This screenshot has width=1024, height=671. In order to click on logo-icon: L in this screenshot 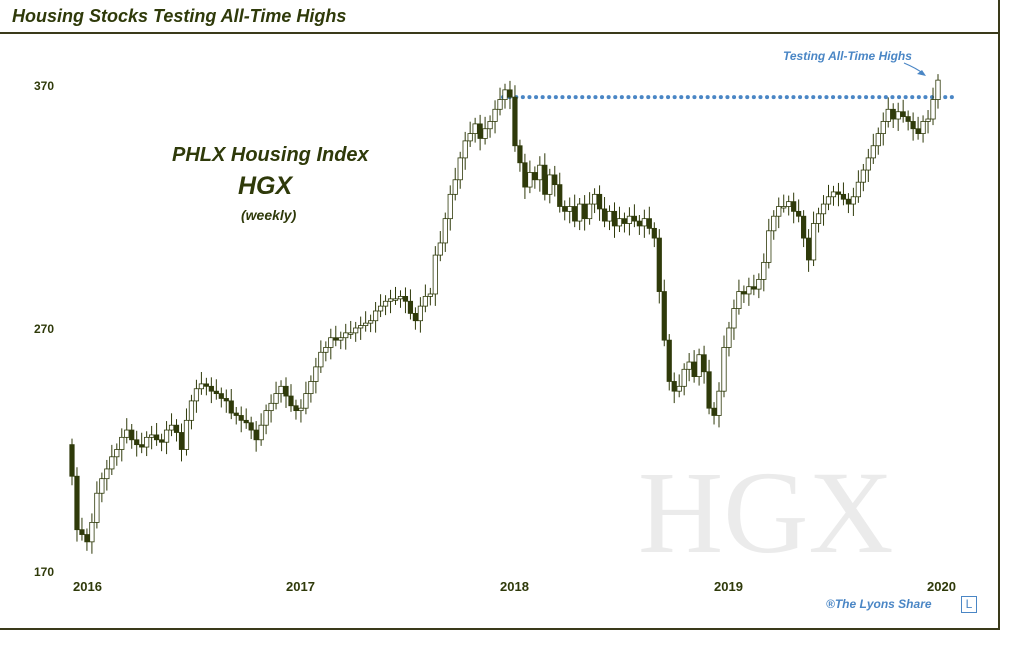, I will do `click(969, 604)`.